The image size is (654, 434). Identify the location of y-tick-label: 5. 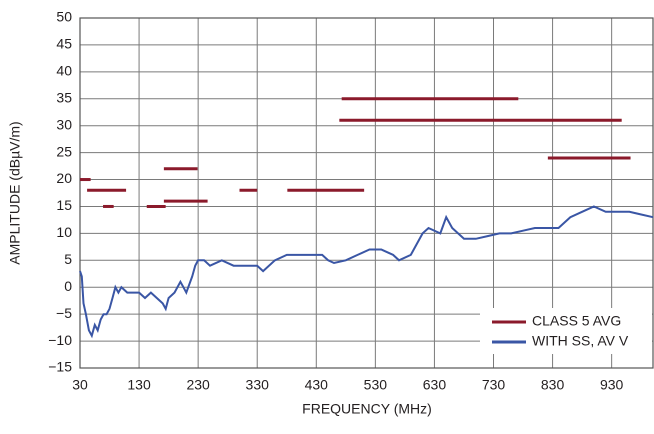
(68, 259).